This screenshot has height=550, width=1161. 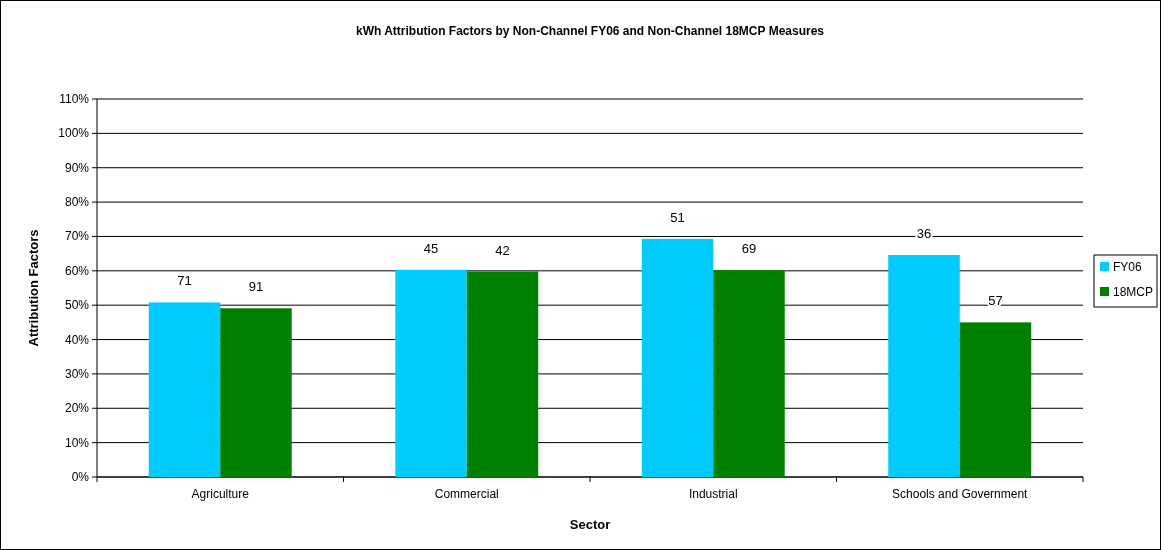 What do you see at coordinates (960, 494) in the screenshot?
I see `x-tick-label: Schools and Government` at bounding box center [960, 494].